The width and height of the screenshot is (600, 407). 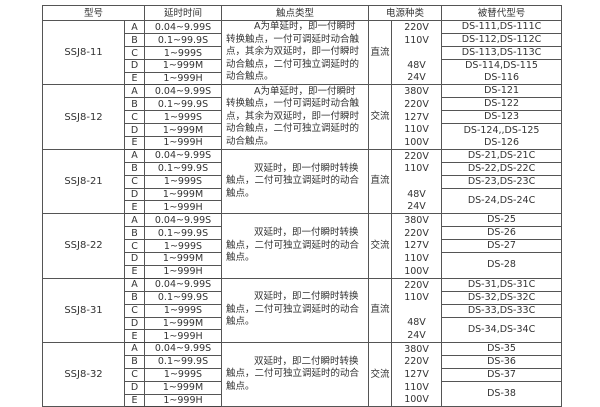 I want to click on replacement-model: DS-36, so click(x=502, y=361).